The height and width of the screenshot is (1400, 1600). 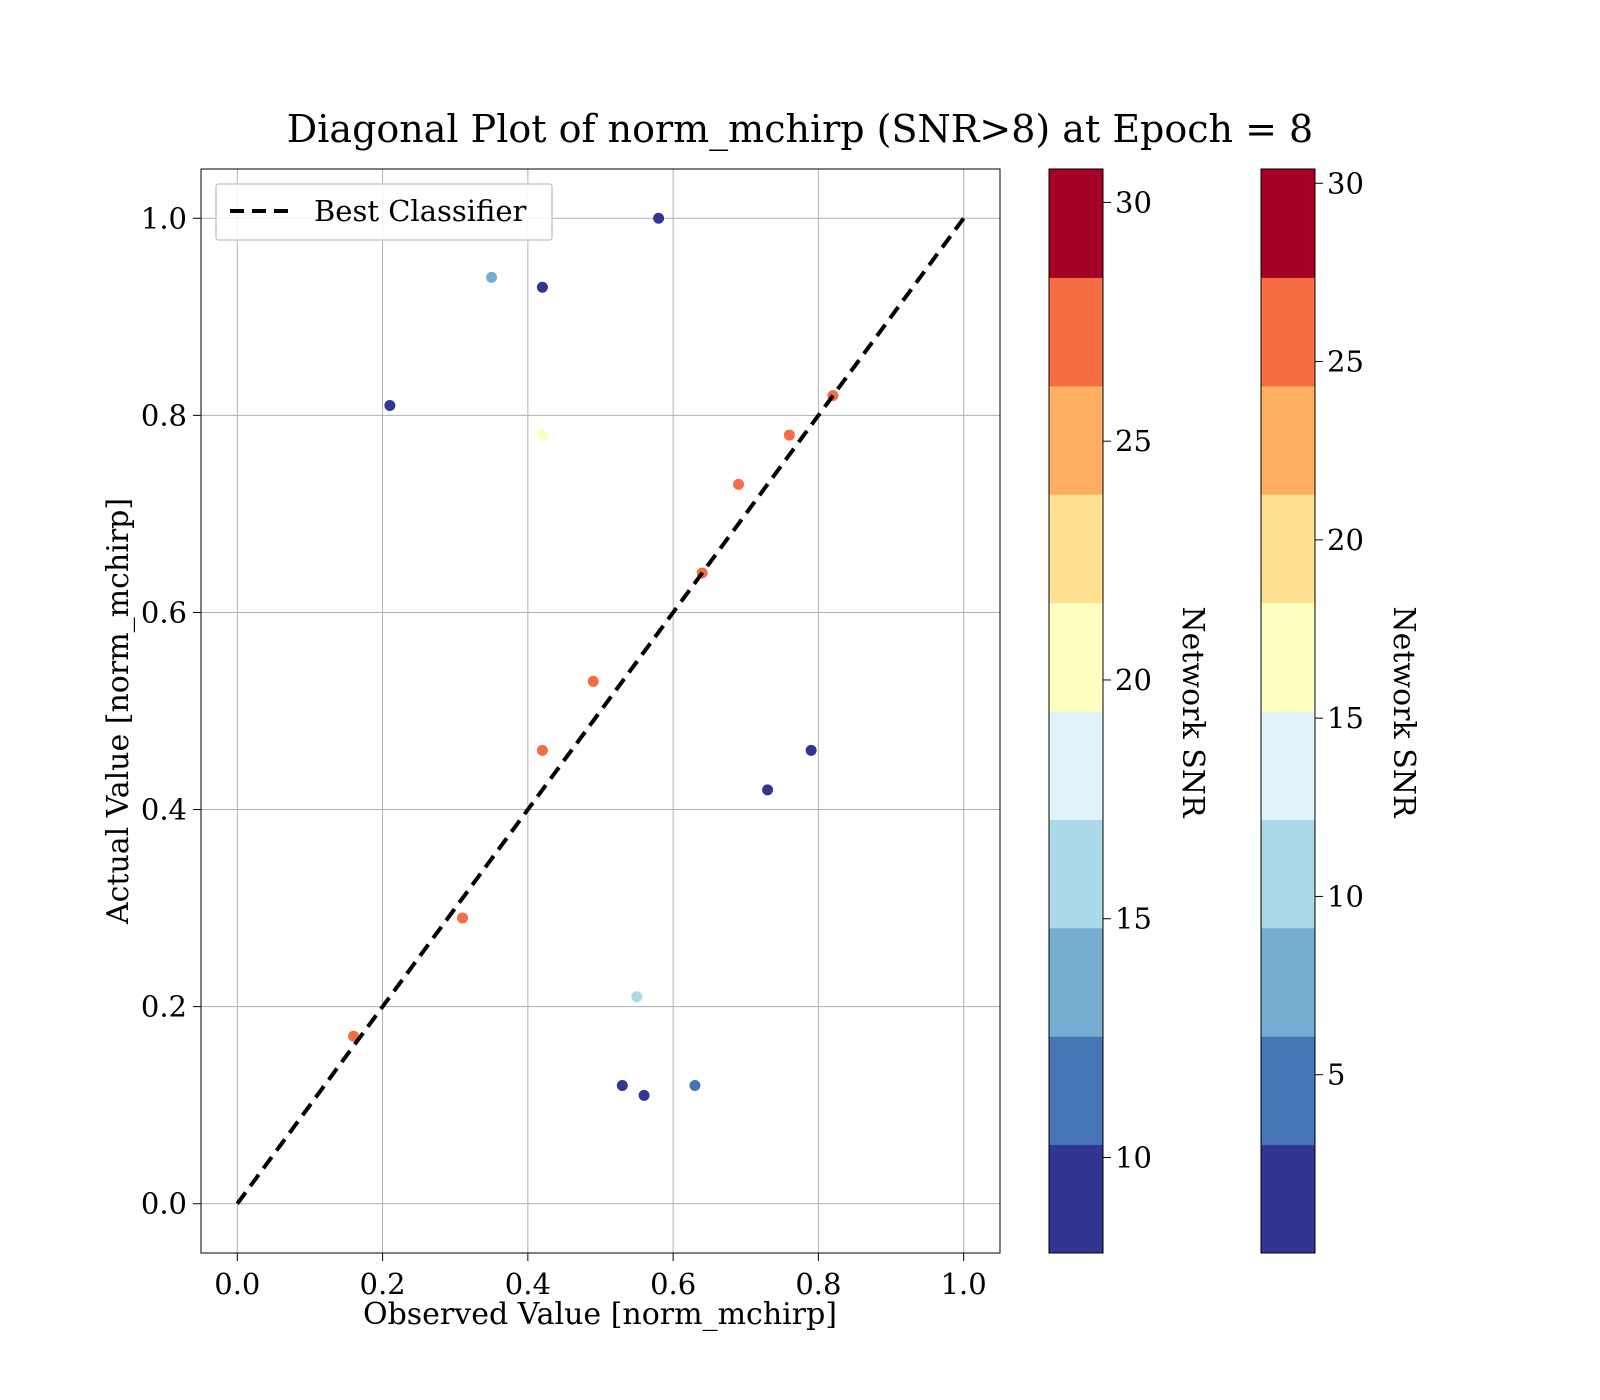 What do you see at coordinates (164, 415) in the screenshot?
I see `y-tick-label: 0.8` at bounding box center [164, 415].